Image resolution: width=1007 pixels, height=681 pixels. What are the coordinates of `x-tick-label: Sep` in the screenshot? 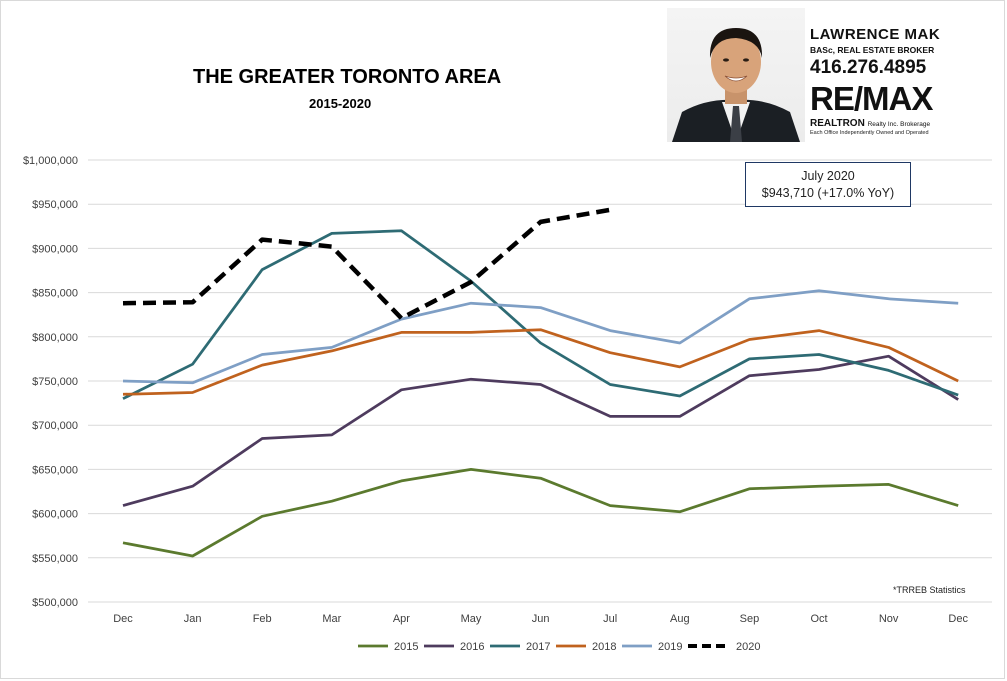 It's located at (750, 619).